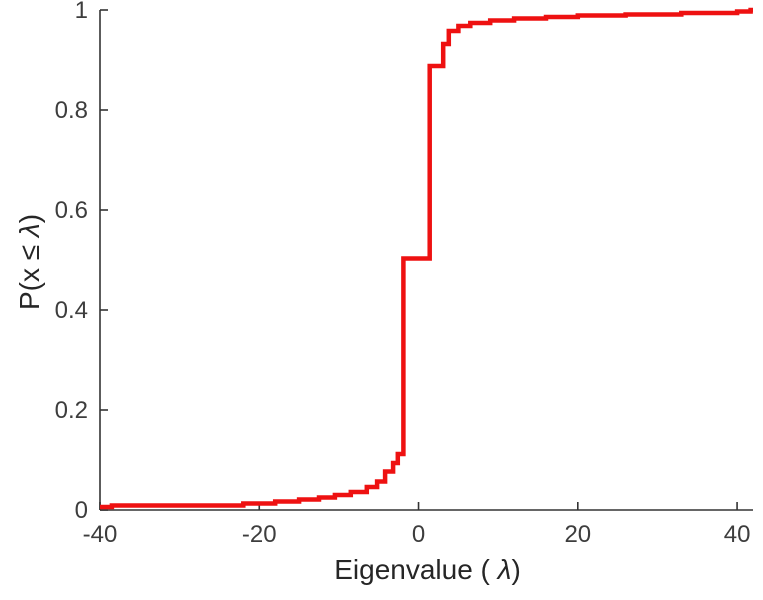 This screenshot has height=600, width=763. What do you see at coordinates (71, 410) in the screenshot?
I see `y-tick-label: 0.2` at bounding box center [71, 410].